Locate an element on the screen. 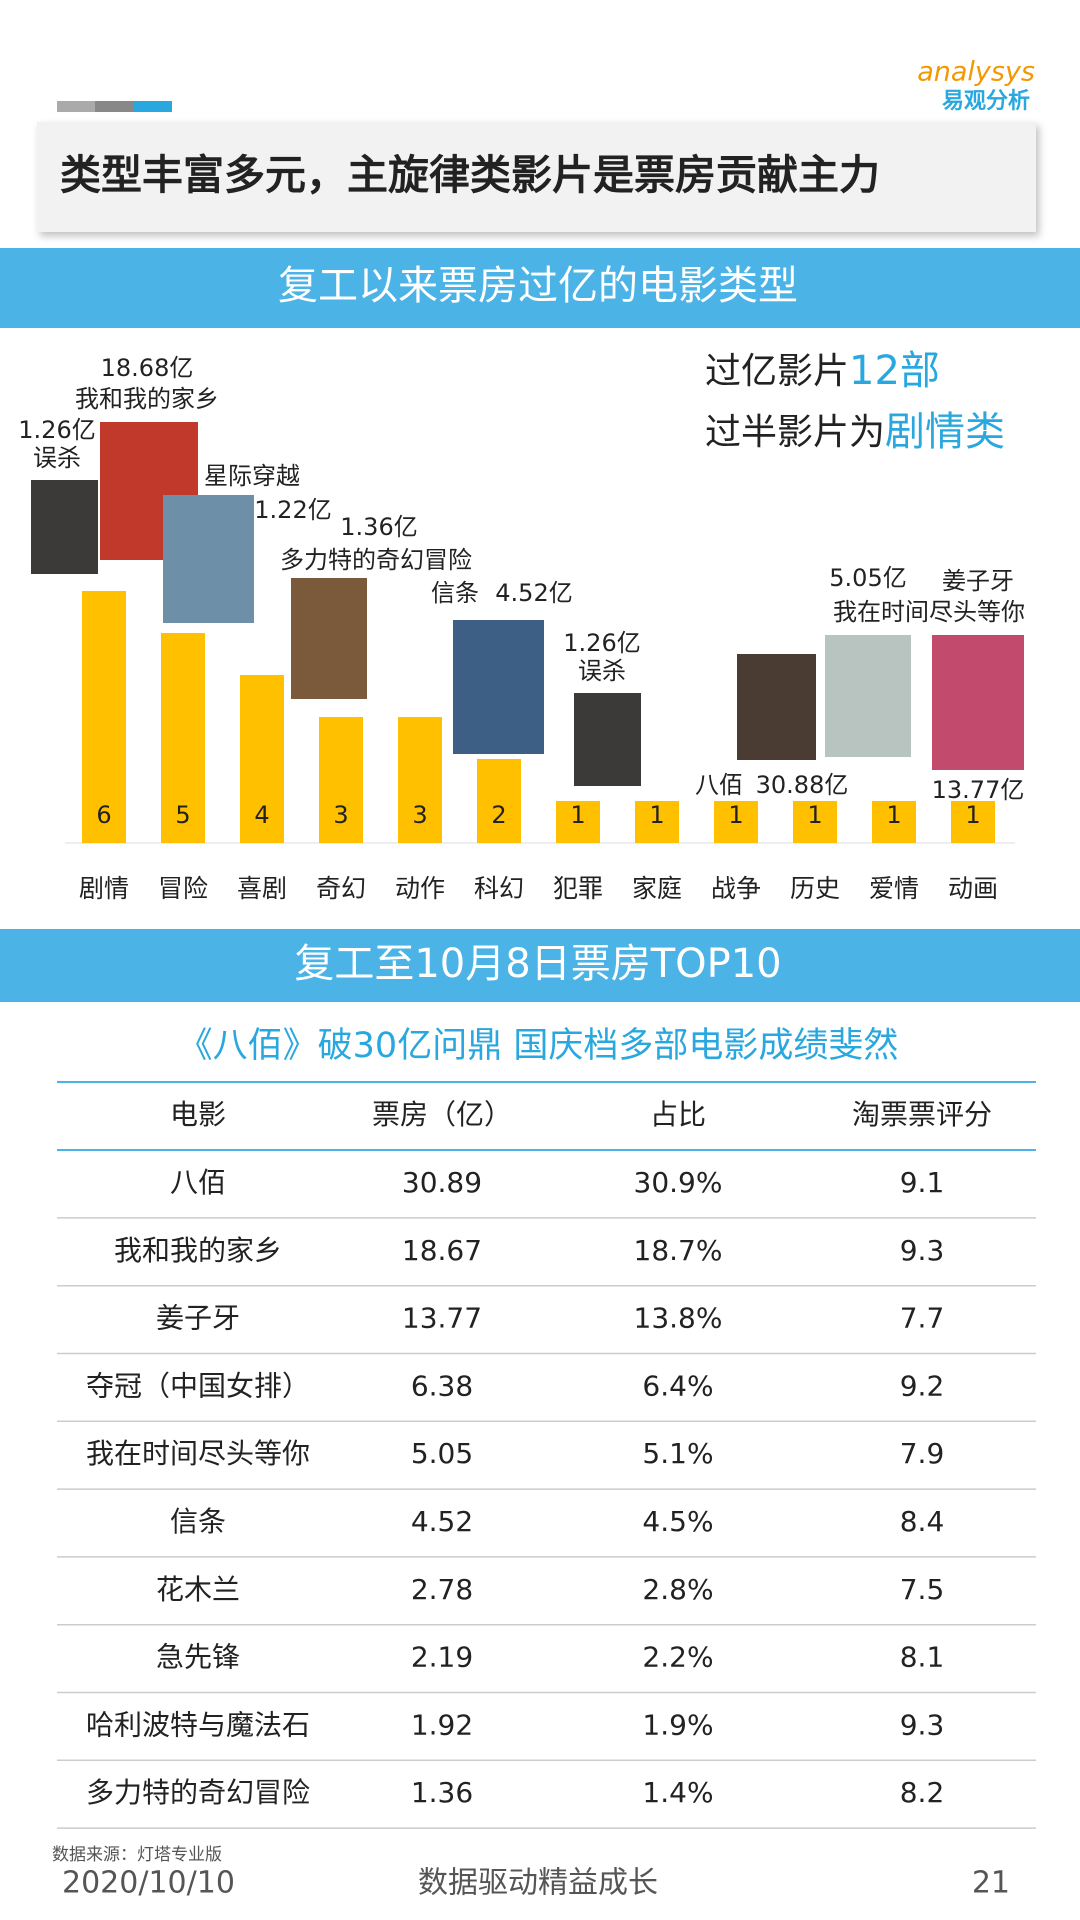  table-cell: 30.9% is located at coordinates (678, 1182).